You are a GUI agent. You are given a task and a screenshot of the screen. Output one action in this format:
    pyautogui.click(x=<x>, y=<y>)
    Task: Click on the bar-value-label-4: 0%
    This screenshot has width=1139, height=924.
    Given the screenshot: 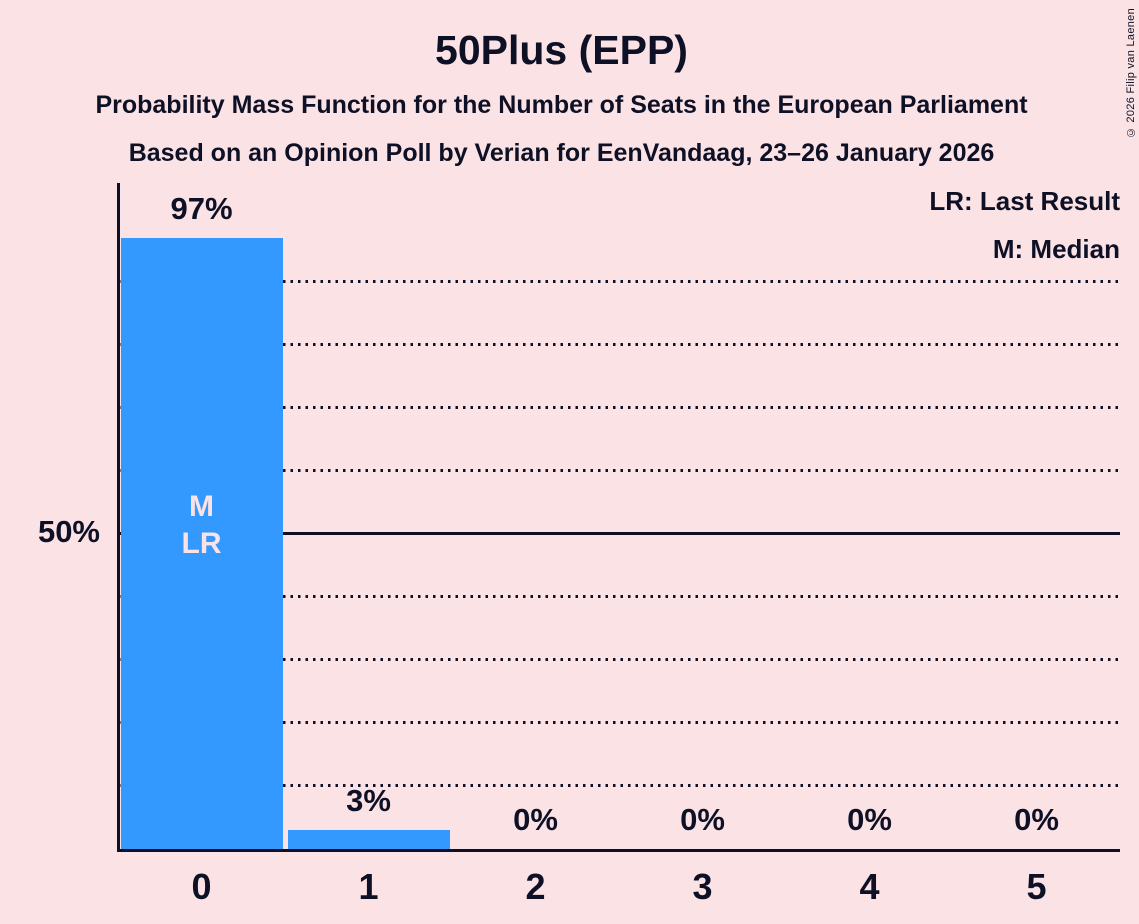 What is the action you would take?
    pyautogui.click(x=869, y=819)
    